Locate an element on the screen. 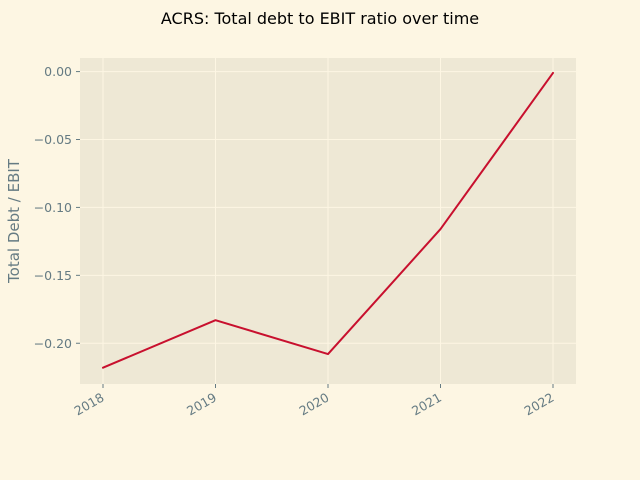  y-tick-label: −0.10 is located at coordinates (53, 207).